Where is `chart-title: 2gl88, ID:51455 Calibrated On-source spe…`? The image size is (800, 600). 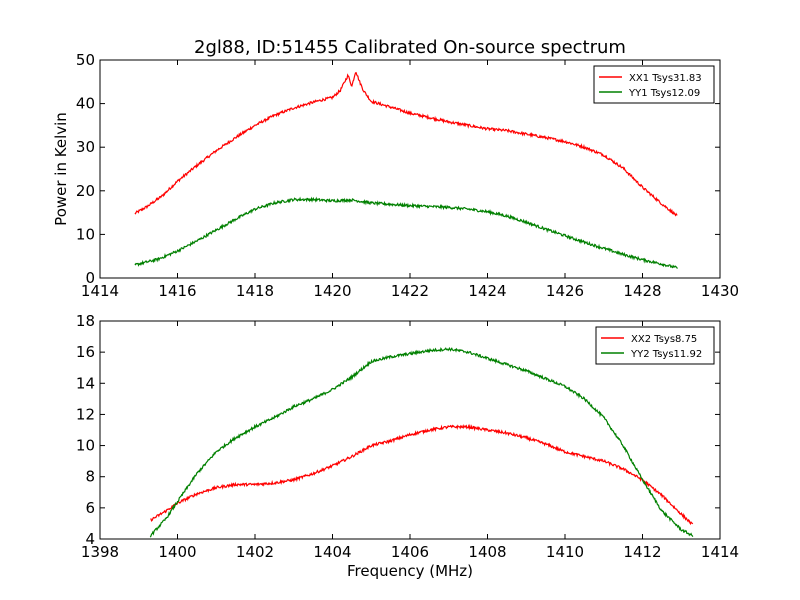
chart-title: 2gl88, ID:51455 Calibrated On-source spe… is located at coordinates (410, 47).